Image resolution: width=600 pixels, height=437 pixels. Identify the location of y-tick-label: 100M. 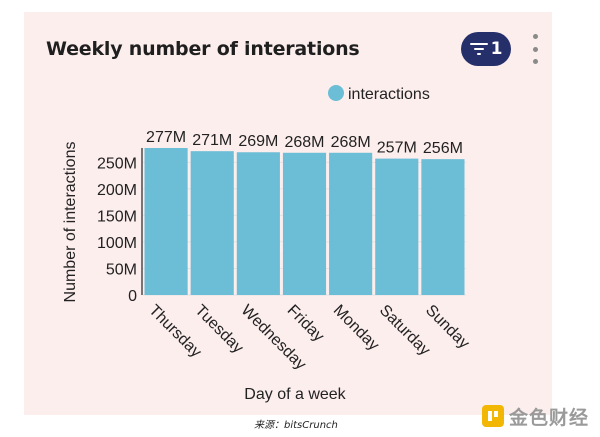
(117, 243).